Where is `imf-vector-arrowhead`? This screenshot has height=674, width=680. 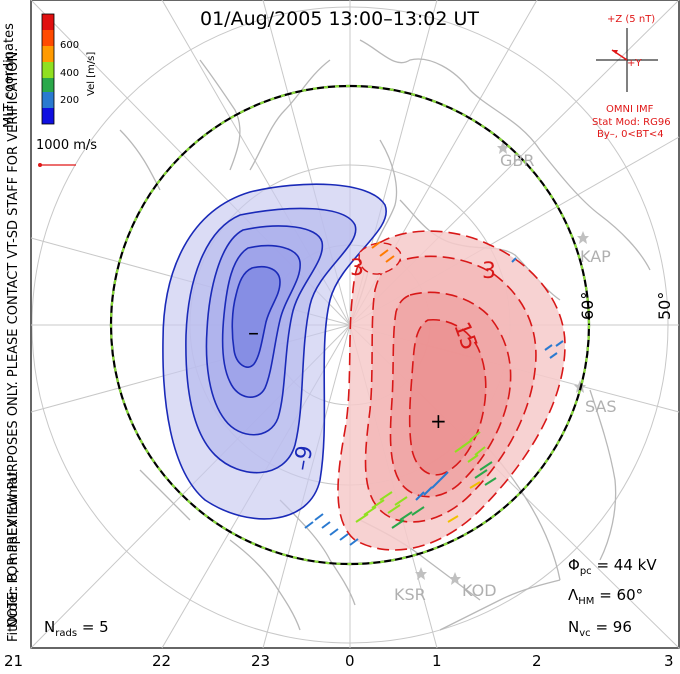 imf-vector-arrowhead is located at coordinates (615, 52).